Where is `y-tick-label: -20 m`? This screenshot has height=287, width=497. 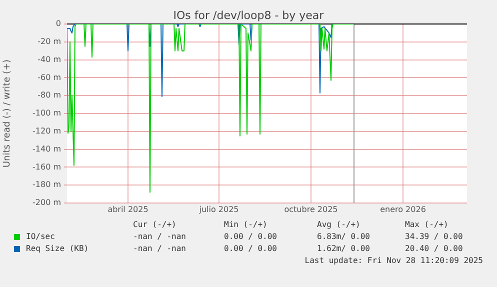 y-tick-label: -20 m is located at coordinates (50, 41).